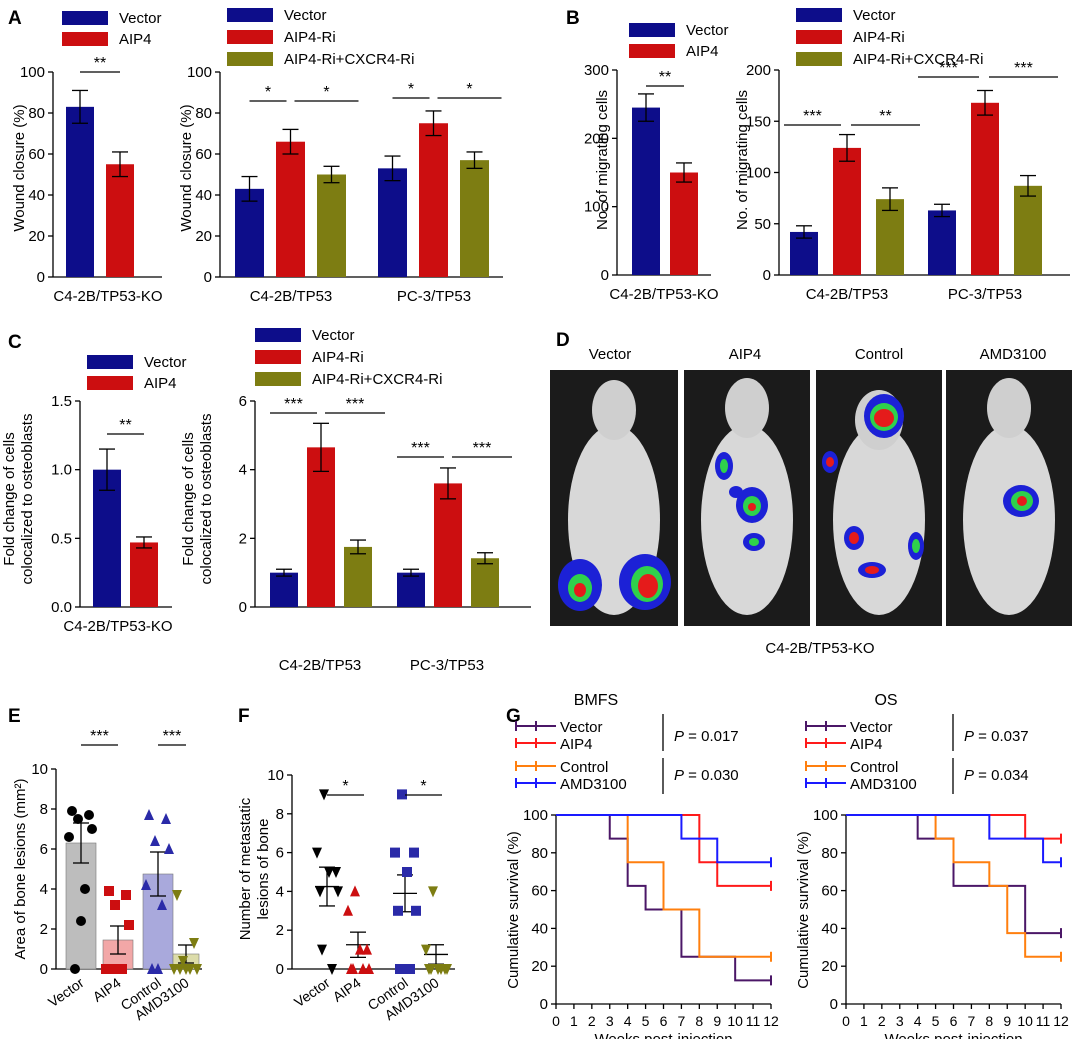  Describe the element at coordinates (866, 744) in the screenshot. I see `G-right-legend-label: AIP4` at that location.